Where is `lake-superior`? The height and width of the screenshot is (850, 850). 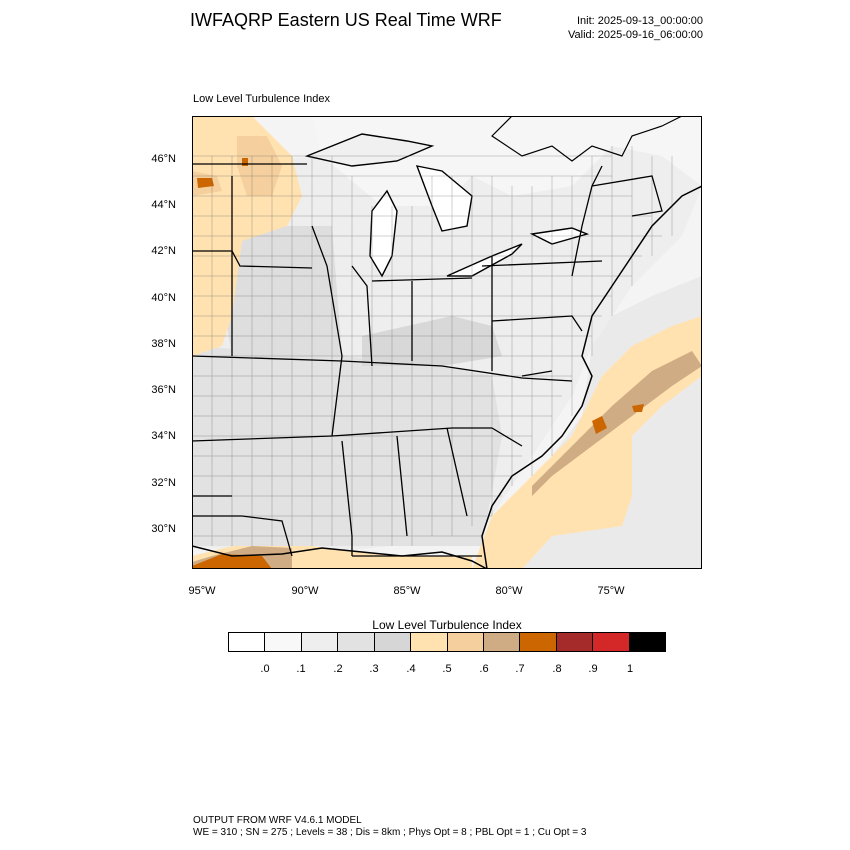
lake-superior is located at coordinates (369, 150).